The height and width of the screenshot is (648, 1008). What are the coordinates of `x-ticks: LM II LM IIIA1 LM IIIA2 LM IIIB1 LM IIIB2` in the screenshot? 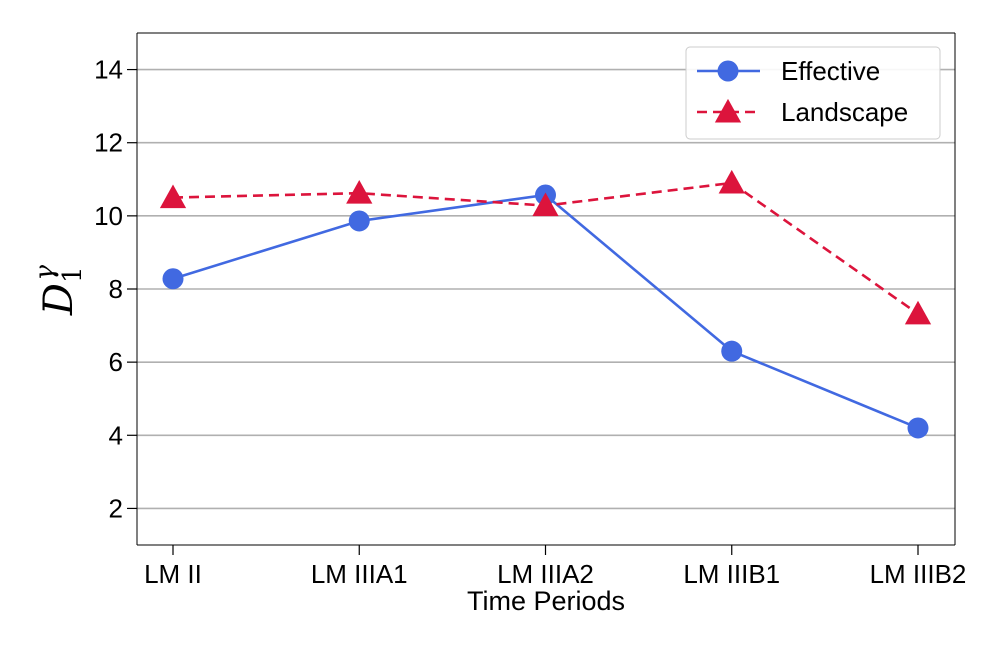 It's located at (555, 567).